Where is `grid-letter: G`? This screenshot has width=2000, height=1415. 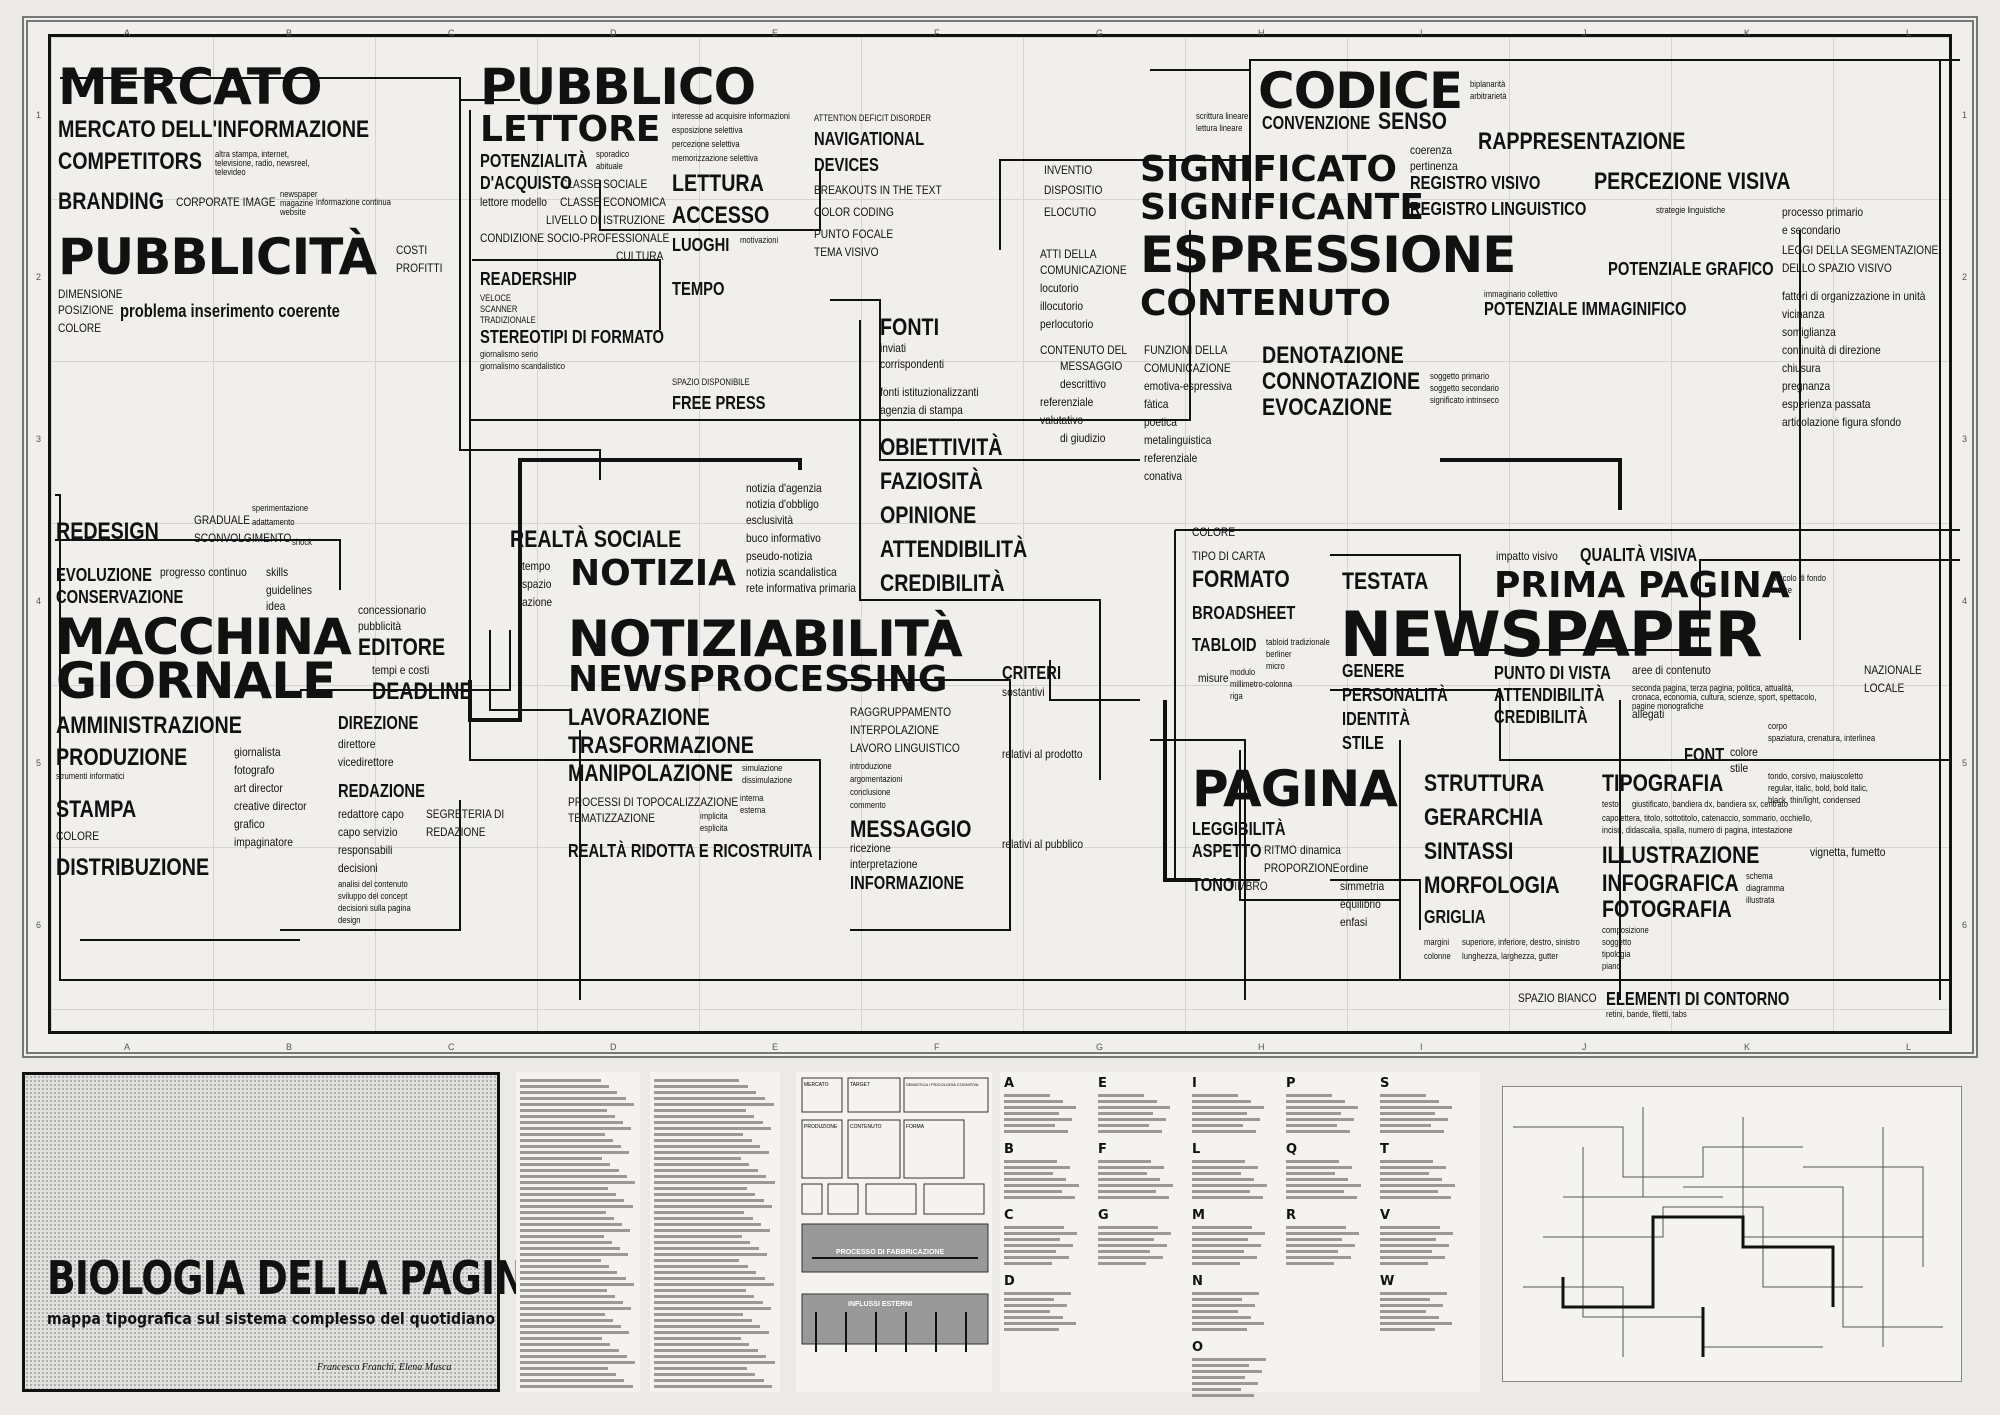
grid-letter: G is located at coordinates (1100, 1047).